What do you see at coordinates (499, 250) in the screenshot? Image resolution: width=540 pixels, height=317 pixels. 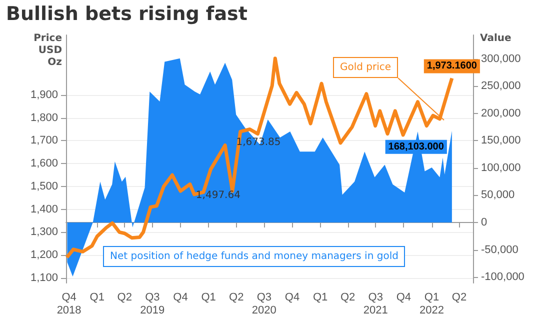 I see `y2-tick-label: -50,000` at bounding box center [499, 250].